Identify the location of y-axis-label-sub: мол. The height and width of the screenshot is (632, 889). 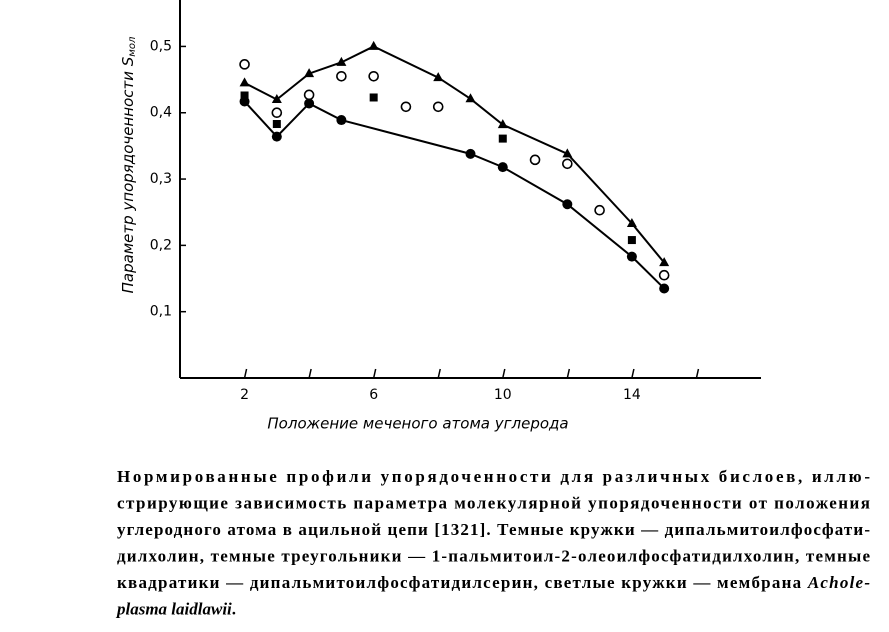
(132, 46).